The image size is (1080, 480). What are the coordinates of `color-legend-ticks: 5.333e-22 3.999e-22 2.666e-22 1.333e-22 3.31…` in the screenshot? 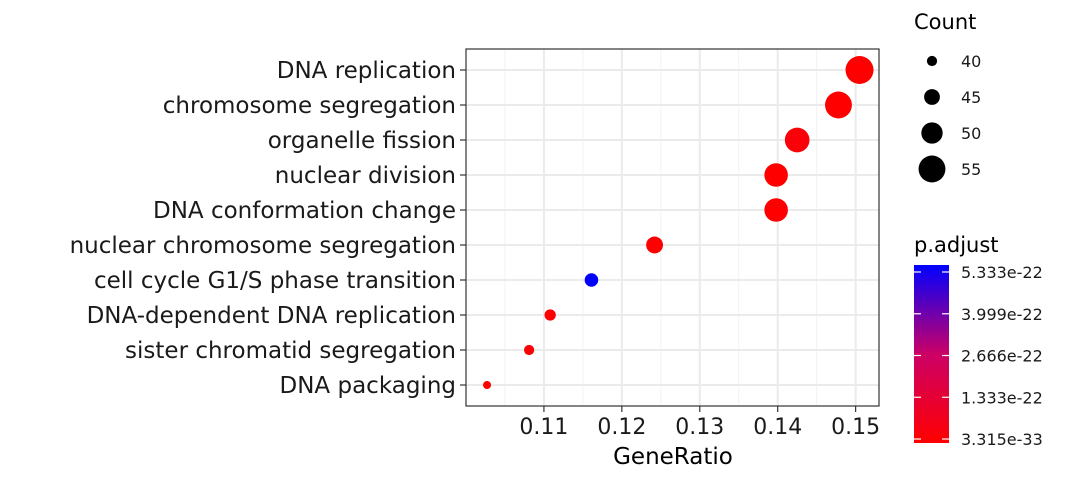 It's located at (978, 356).